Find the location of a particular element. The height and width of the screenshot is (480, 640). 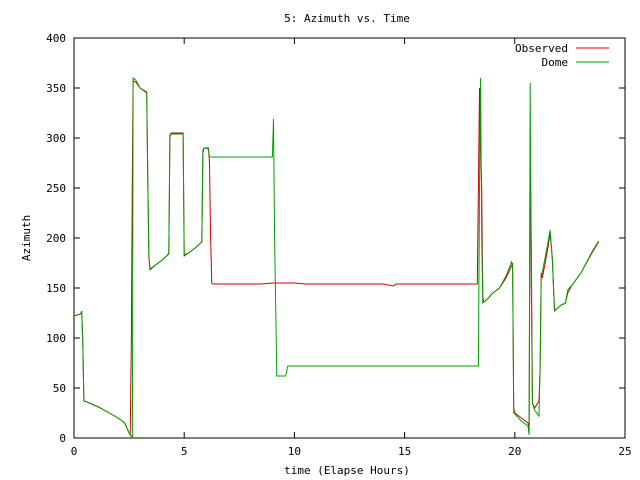

legend-label-observed: Observed is located at coordinates (541, 48).